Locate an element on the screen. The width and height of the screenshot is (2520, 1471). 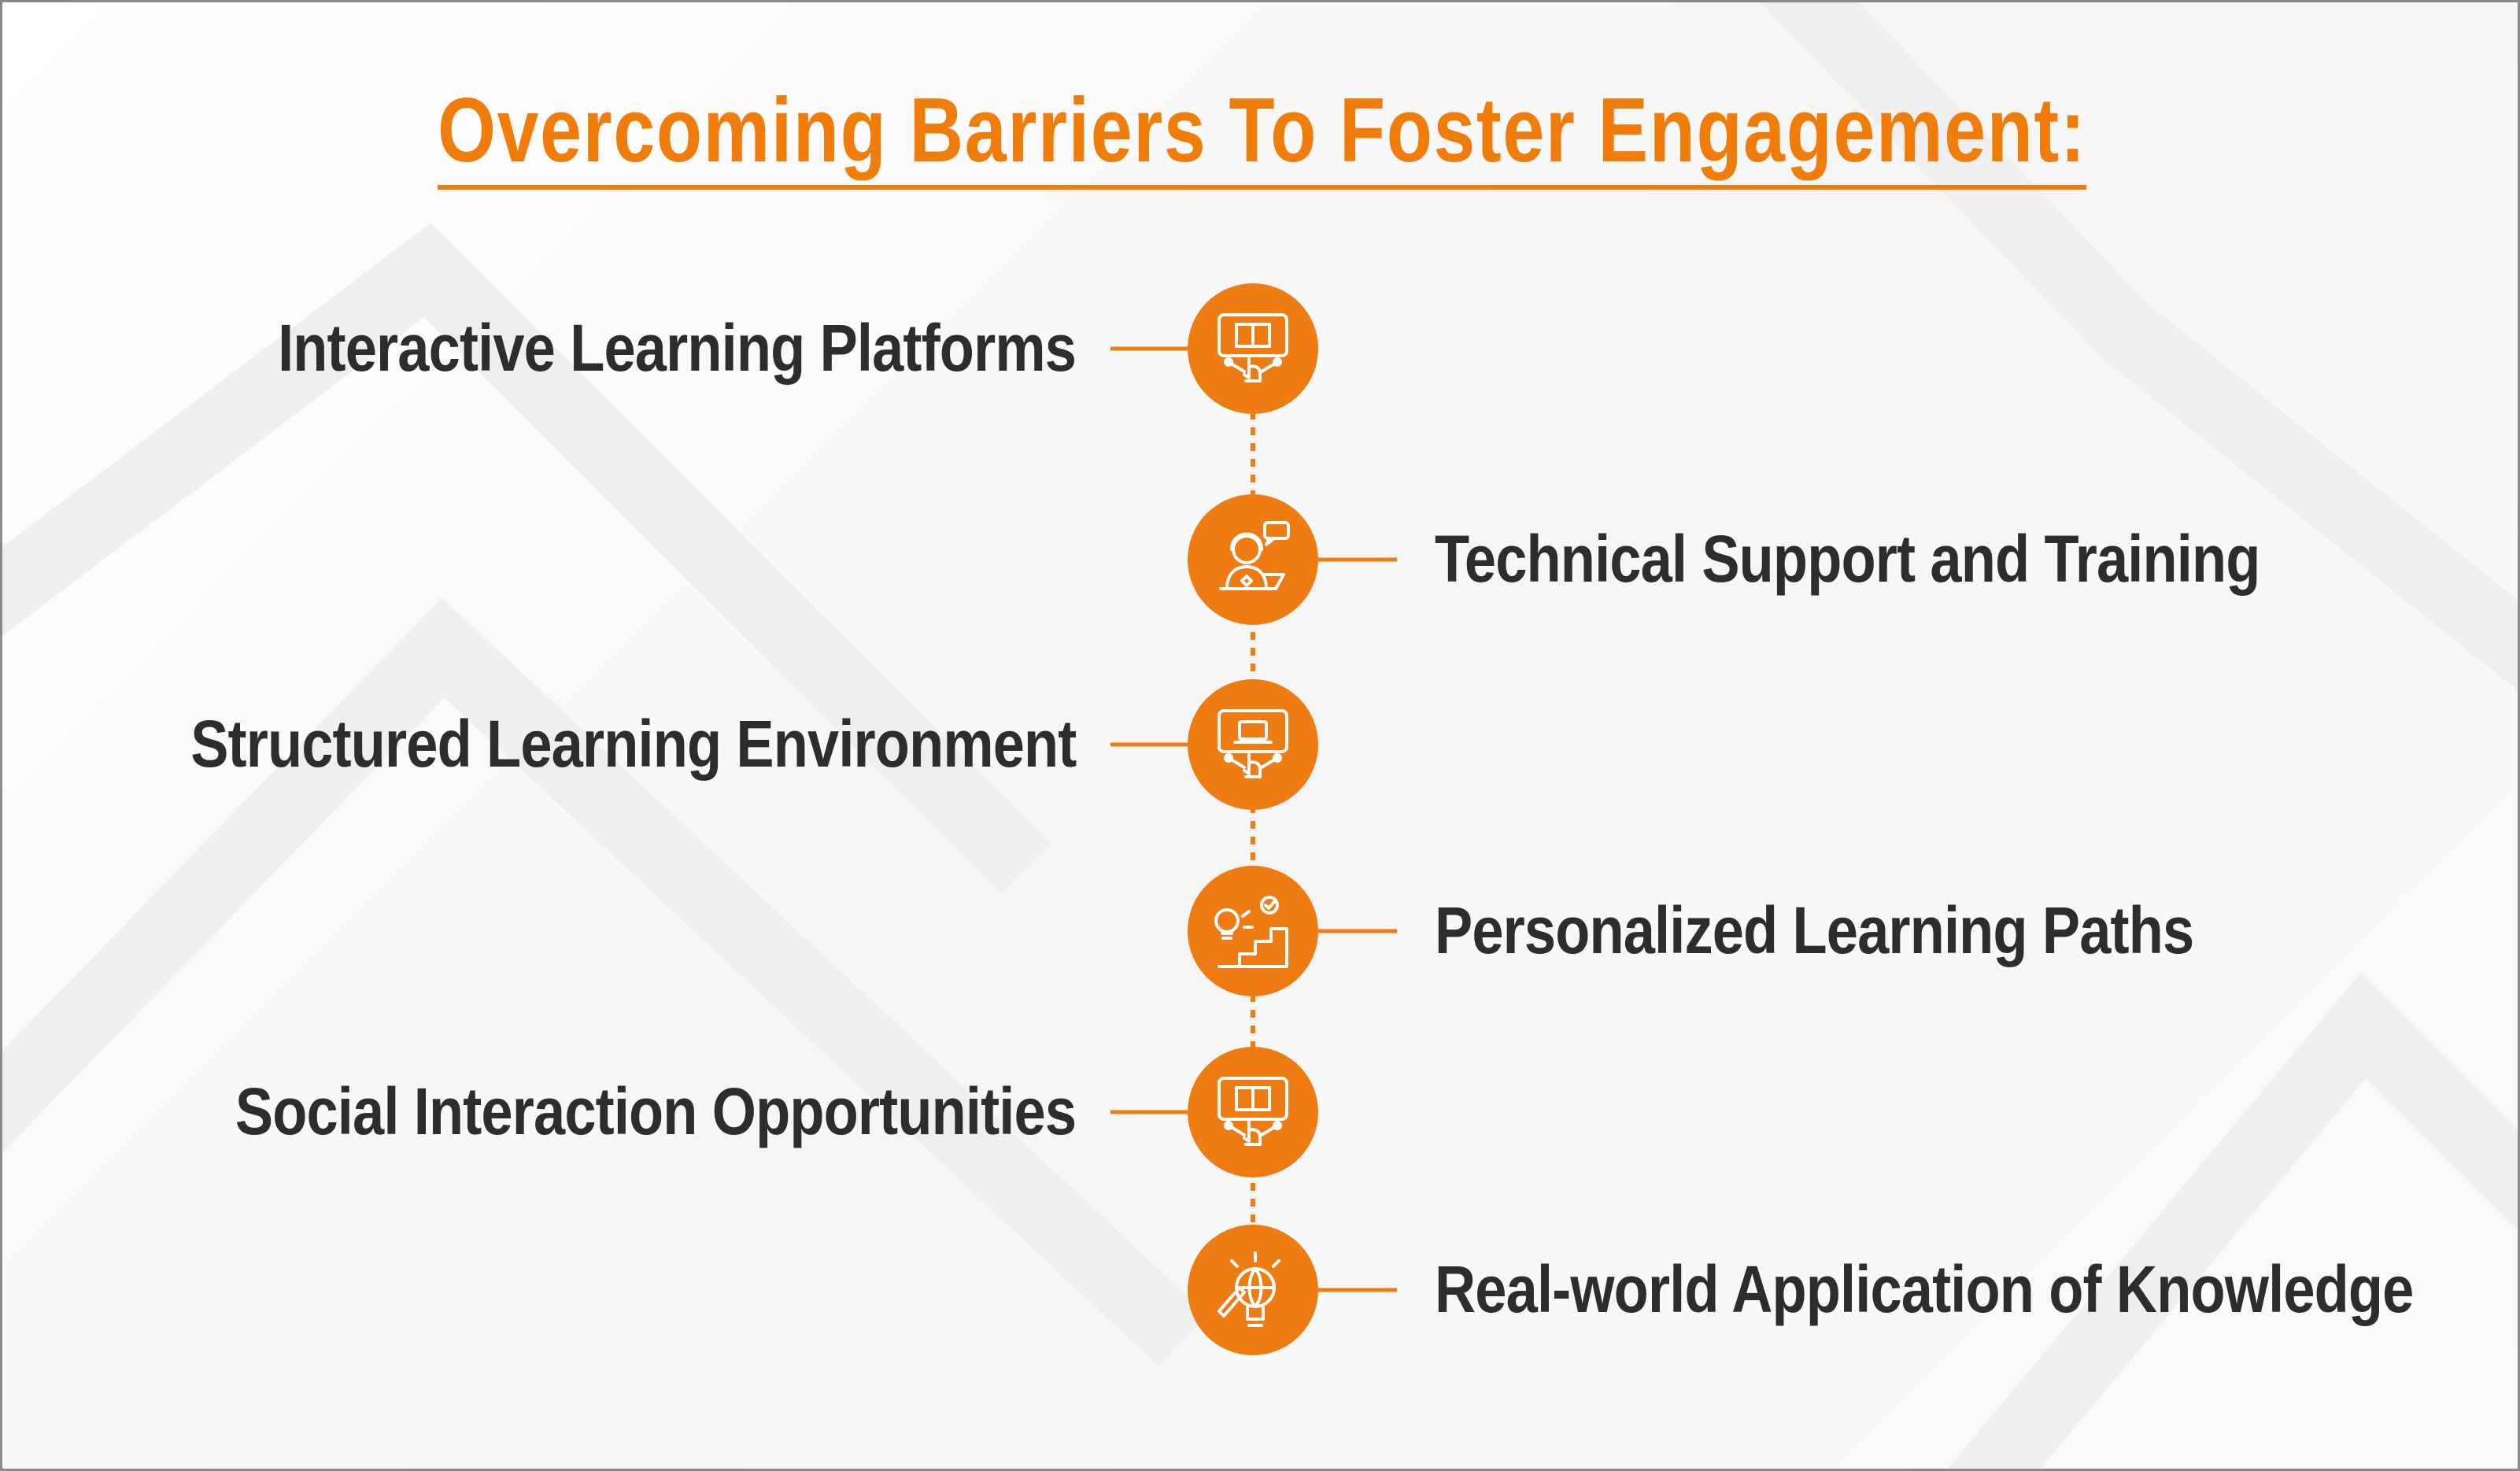
item-label-3: Structured Learning Environment is located at coordinates (633, 744).